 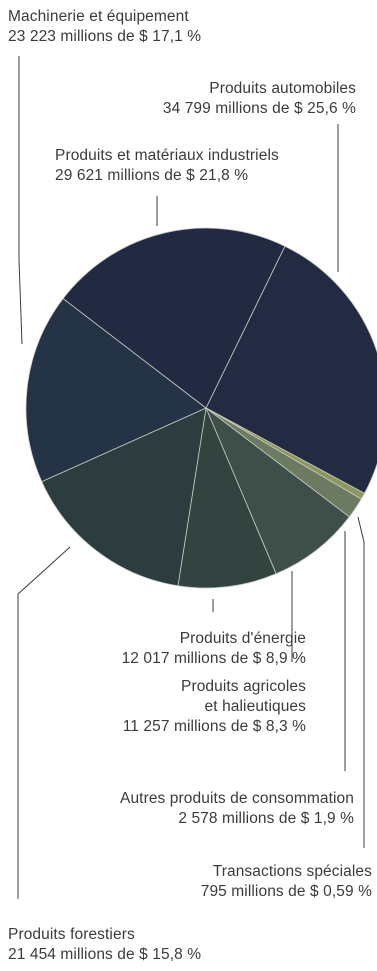 What do you see at coordinates (237, 798) in the screenshot?
I see `label-autres-line1: Autres produits de consommation` at bounding box center [237, 798].